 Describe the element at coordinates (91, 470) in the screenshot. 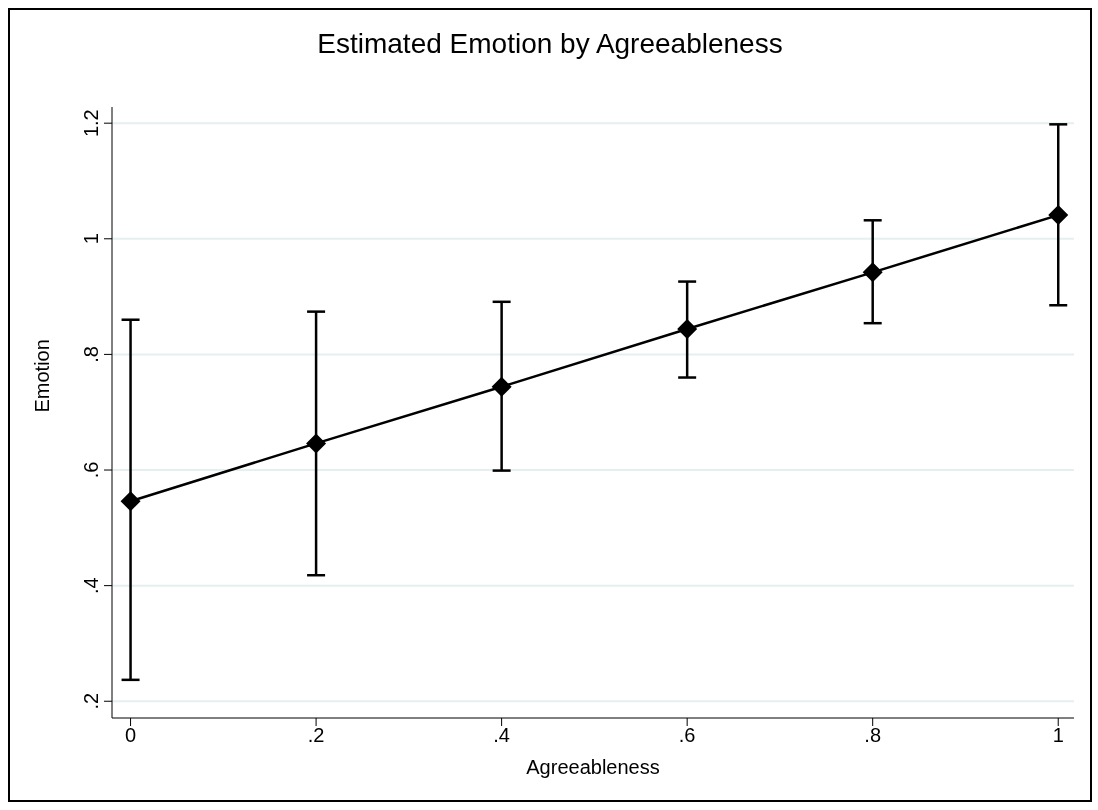

I see `y-tick-label: .6` at that location.